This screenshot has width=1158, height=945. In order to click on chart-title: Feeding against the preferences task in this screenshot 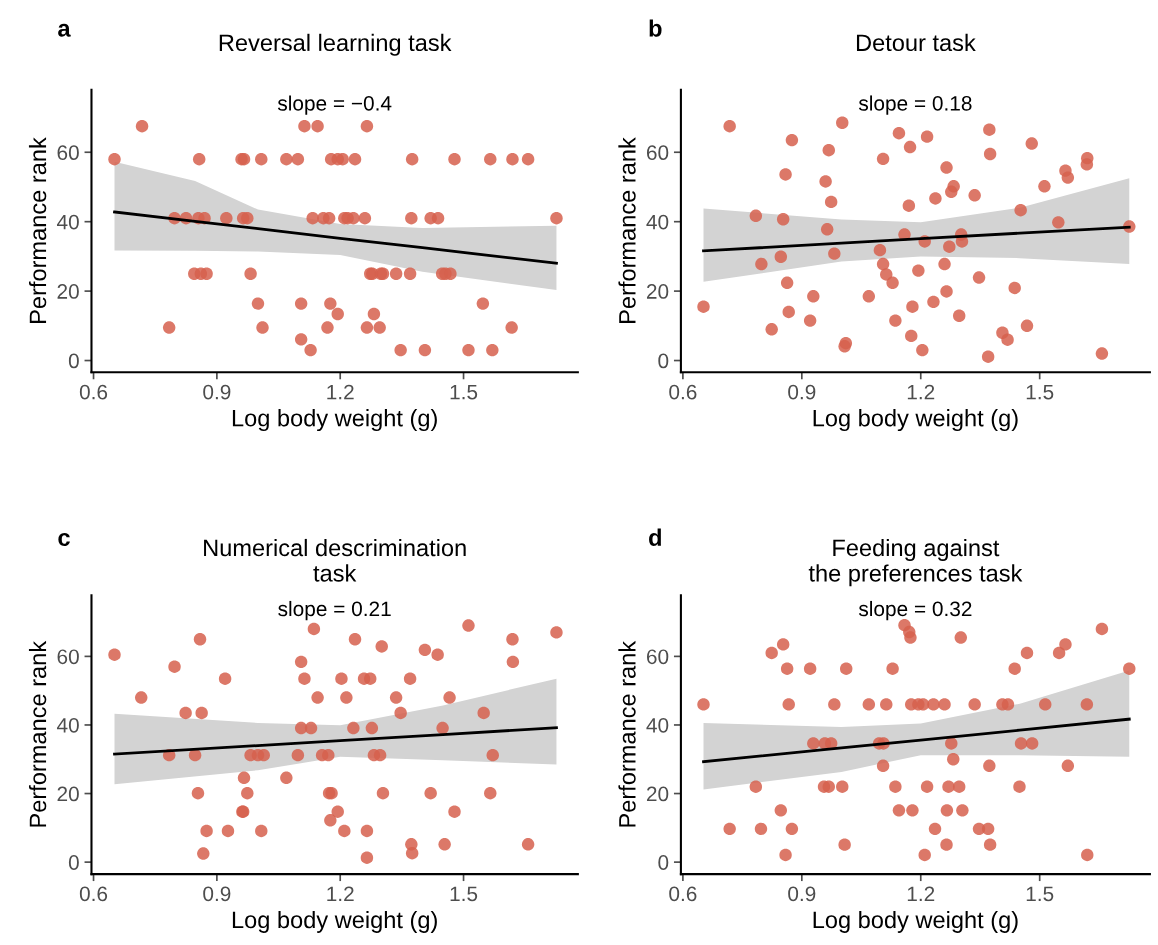, I will do `click(915, 562)`.